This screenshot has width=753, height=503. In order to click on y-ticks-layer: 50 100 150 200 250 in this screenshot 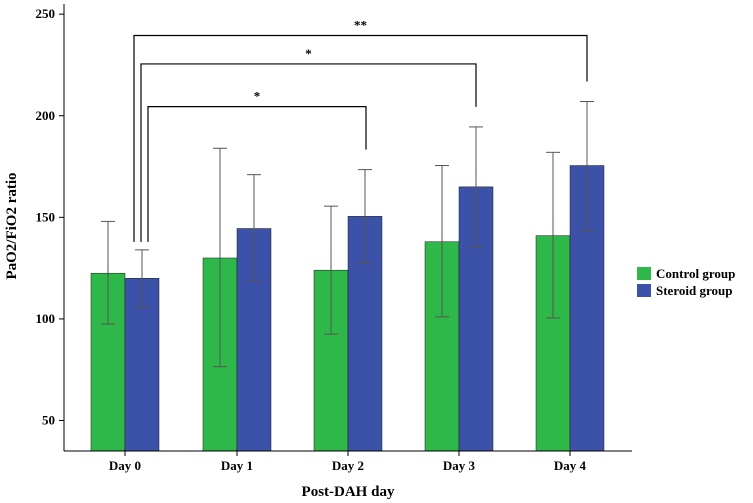, I will do `click(50, 217)`.